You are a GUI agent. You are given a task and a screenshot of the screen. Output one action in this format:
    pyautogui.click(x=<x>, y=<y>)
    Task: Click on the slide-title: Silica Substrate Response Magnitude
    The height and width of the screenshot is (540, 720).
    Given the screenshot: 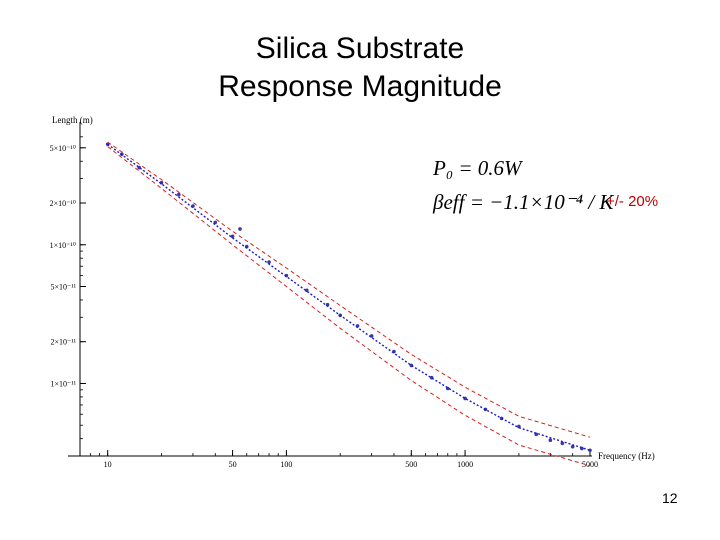 What is the action you would take?
    pyautogui.click(x=360, y=68)
    